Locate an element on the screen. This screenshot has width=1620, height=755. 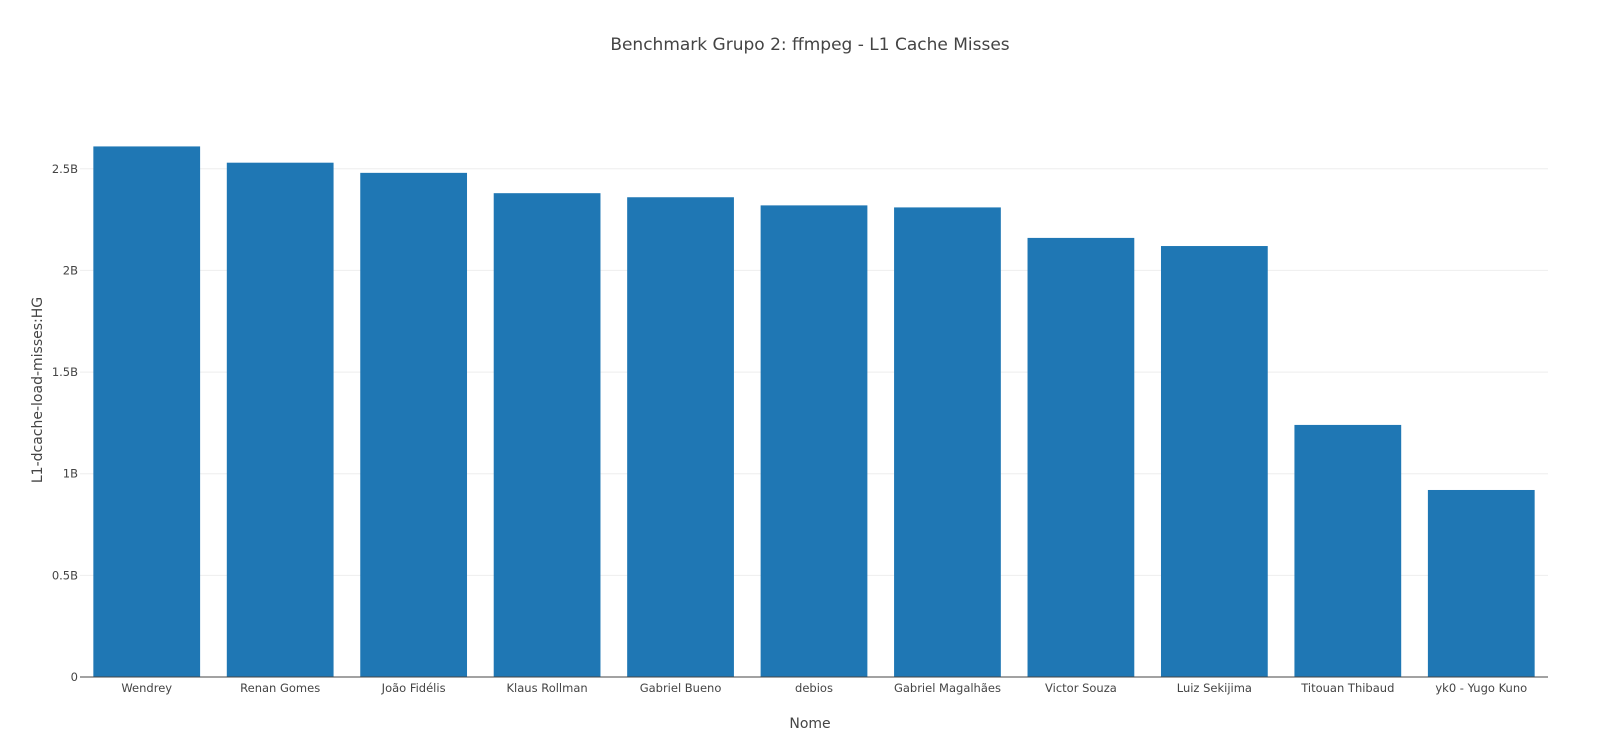
x-tick-label: Gabriel Bueno is located at coordinates (681, 688).